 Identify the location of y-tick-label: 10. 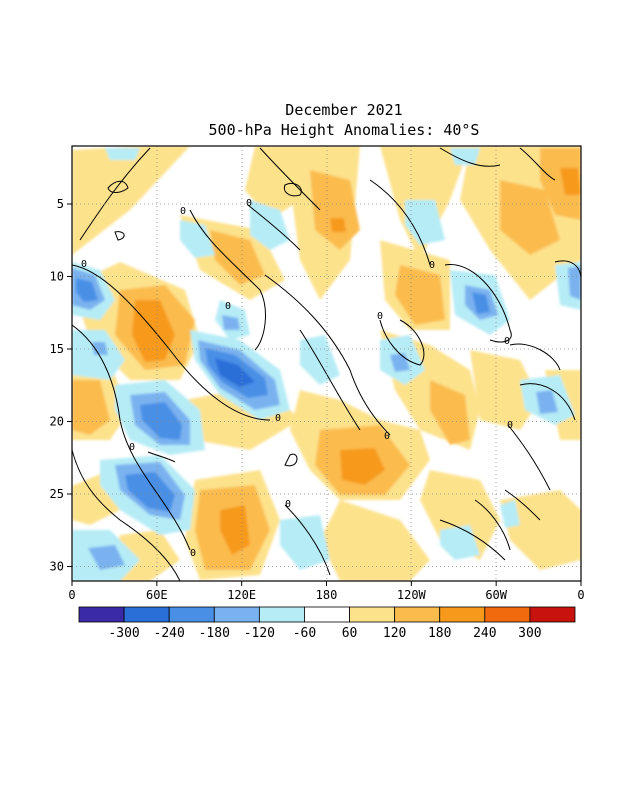
(57, 277).